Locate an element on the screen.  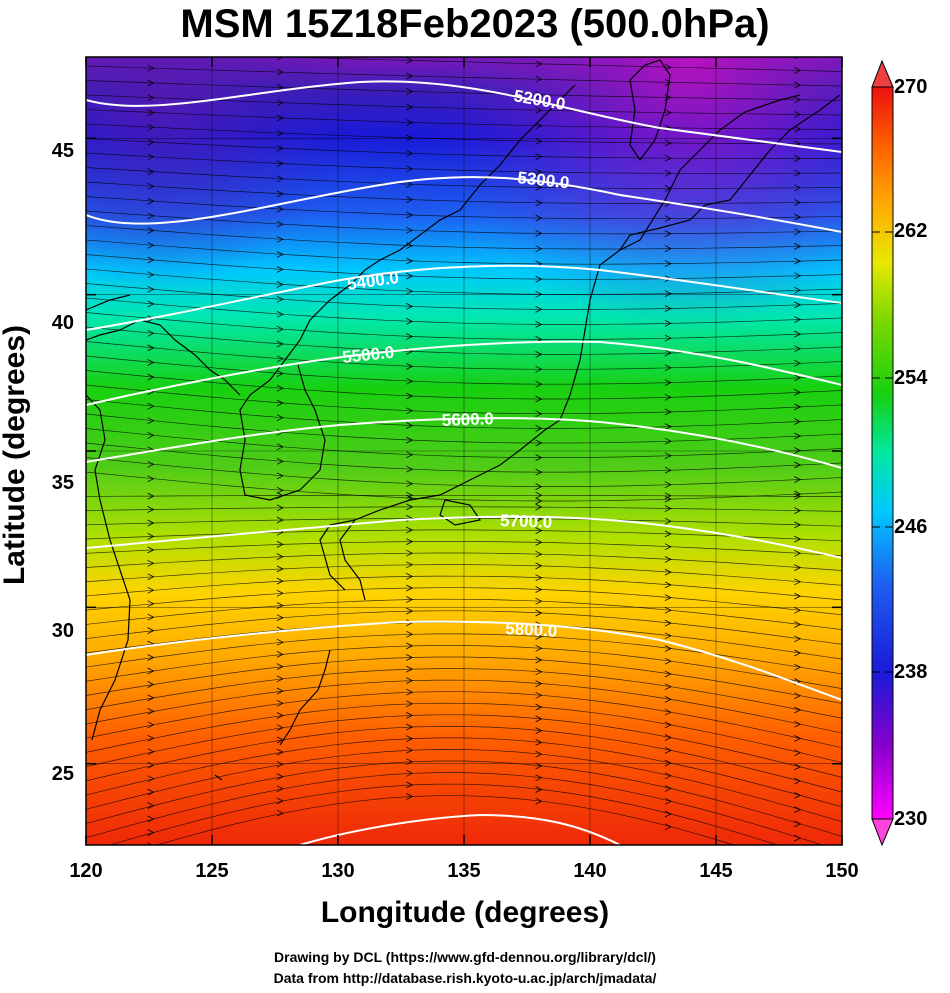
y-tick-label: 30 is located at coordinates (62, 631).